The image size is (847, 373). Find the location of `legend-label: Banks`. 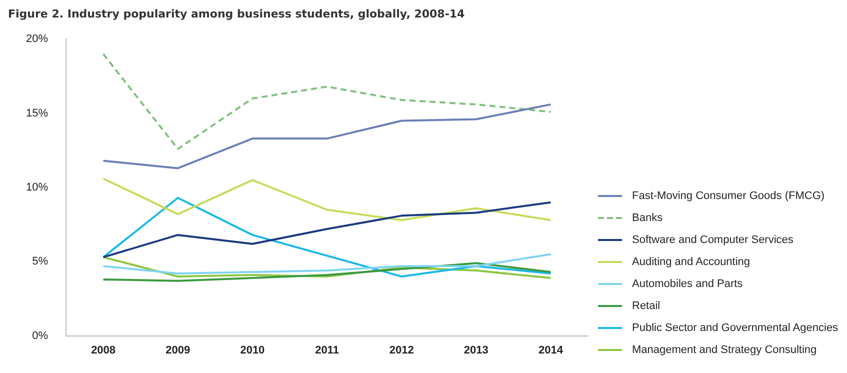

legend-label: Banks is located at coordinates (647, 218).